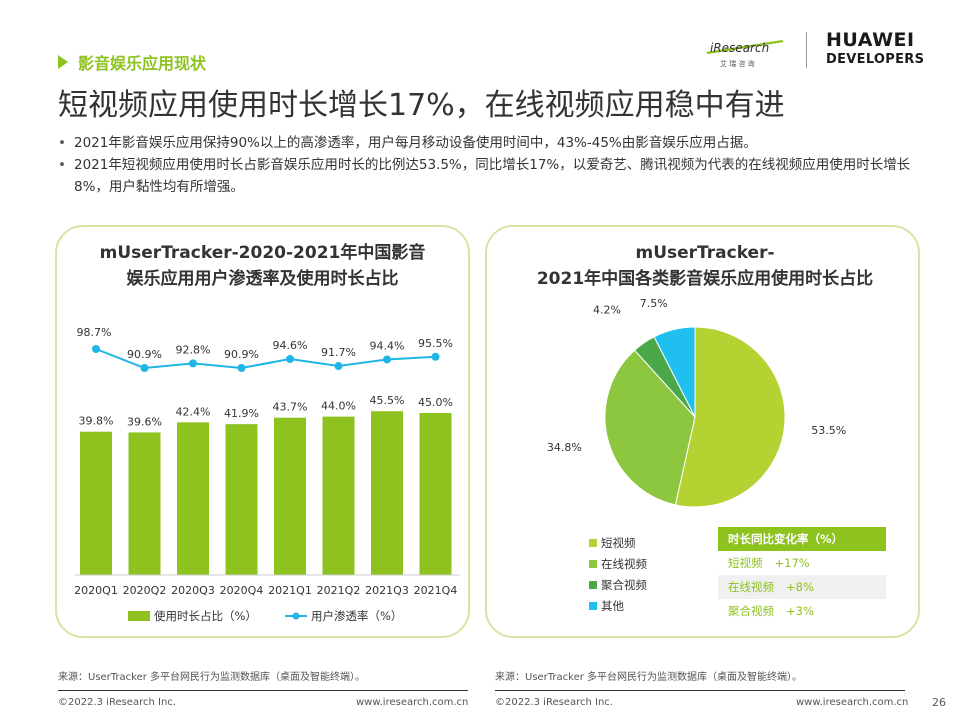 The image size is (960, 720). I want to click on logo-divider, so click(806, 50).